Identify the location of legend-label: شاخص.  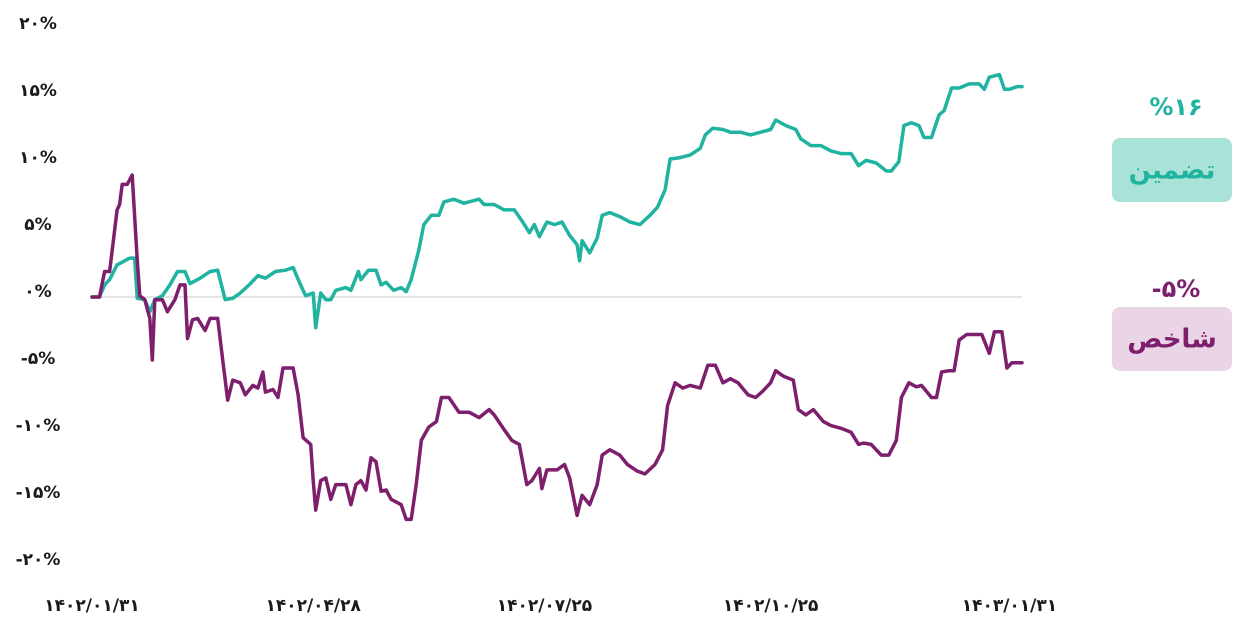
(1172, 340).